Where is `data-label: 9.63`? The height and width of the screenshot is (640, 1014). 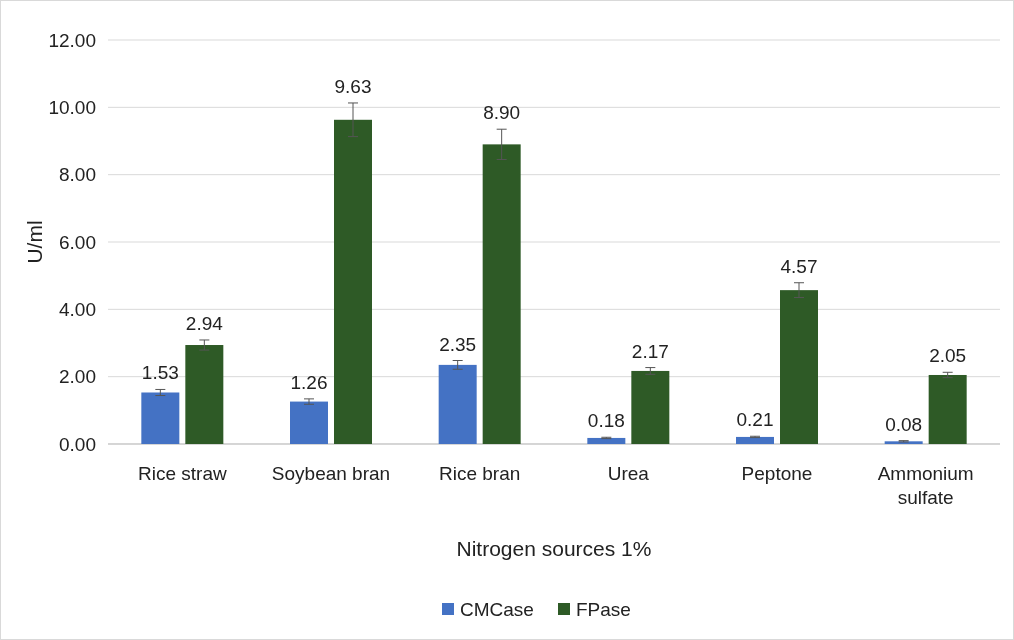
data-label: 9.63 is located at coordinates (353, 86).